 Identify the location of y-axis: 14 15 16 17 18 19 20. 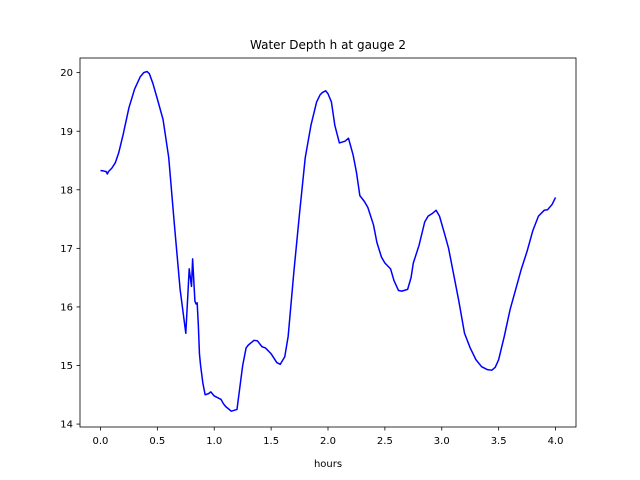
(70, 249).